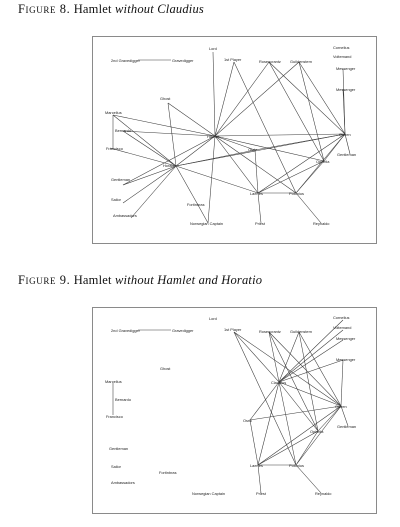 The width and height of the screenshot is (400, 527). Describe the element at coordinates (323, 493) in the screenshot. I see `node-reynaldo: Reynaldo` at that location.